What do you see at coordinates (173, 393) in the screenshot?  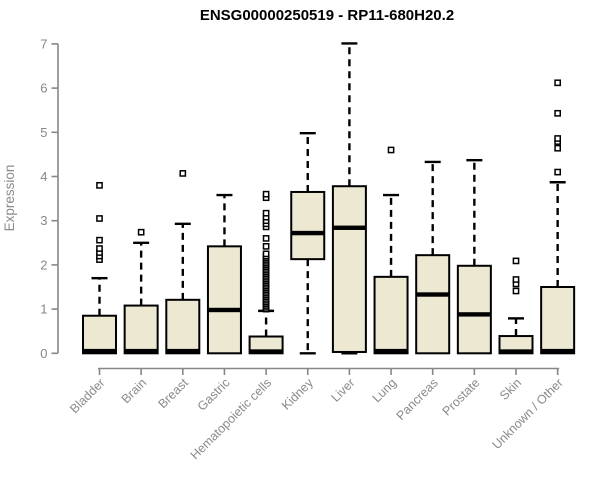 I see `x-tick-label: Breast` at bounding box center [173, 393].